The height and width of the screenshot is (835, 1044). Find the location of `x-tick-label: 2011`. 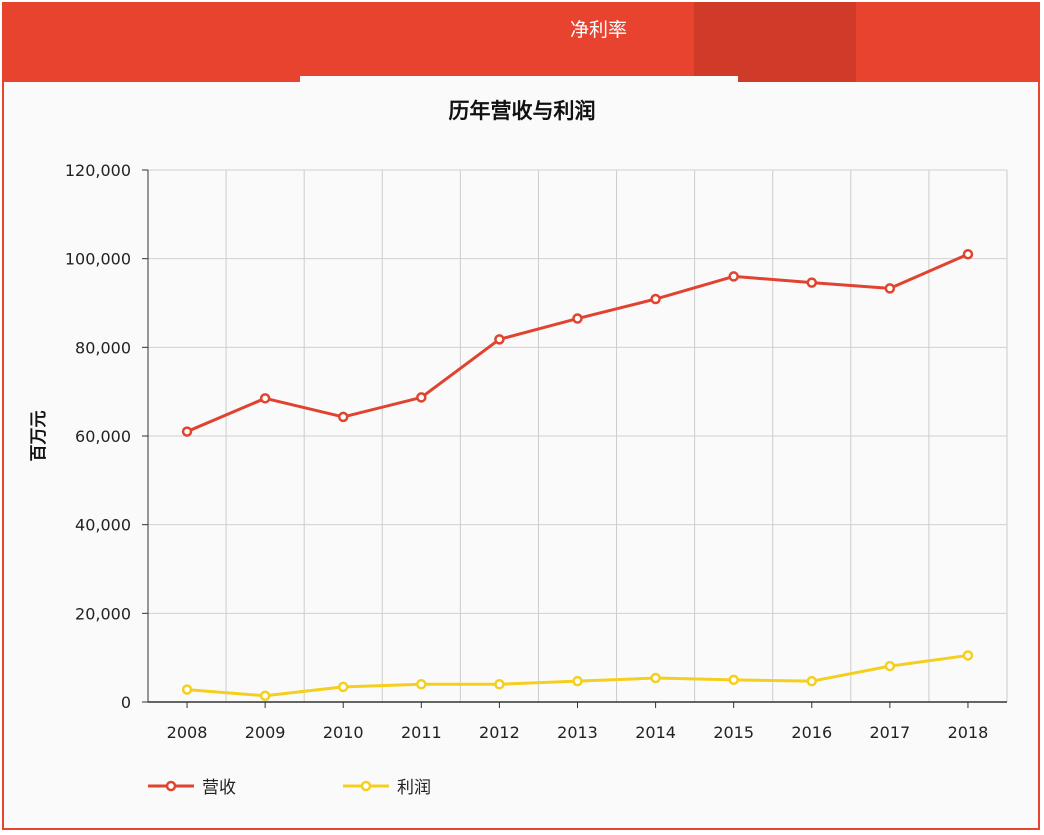

x-tick-label: 2011 is located at coordinates (421, 732).